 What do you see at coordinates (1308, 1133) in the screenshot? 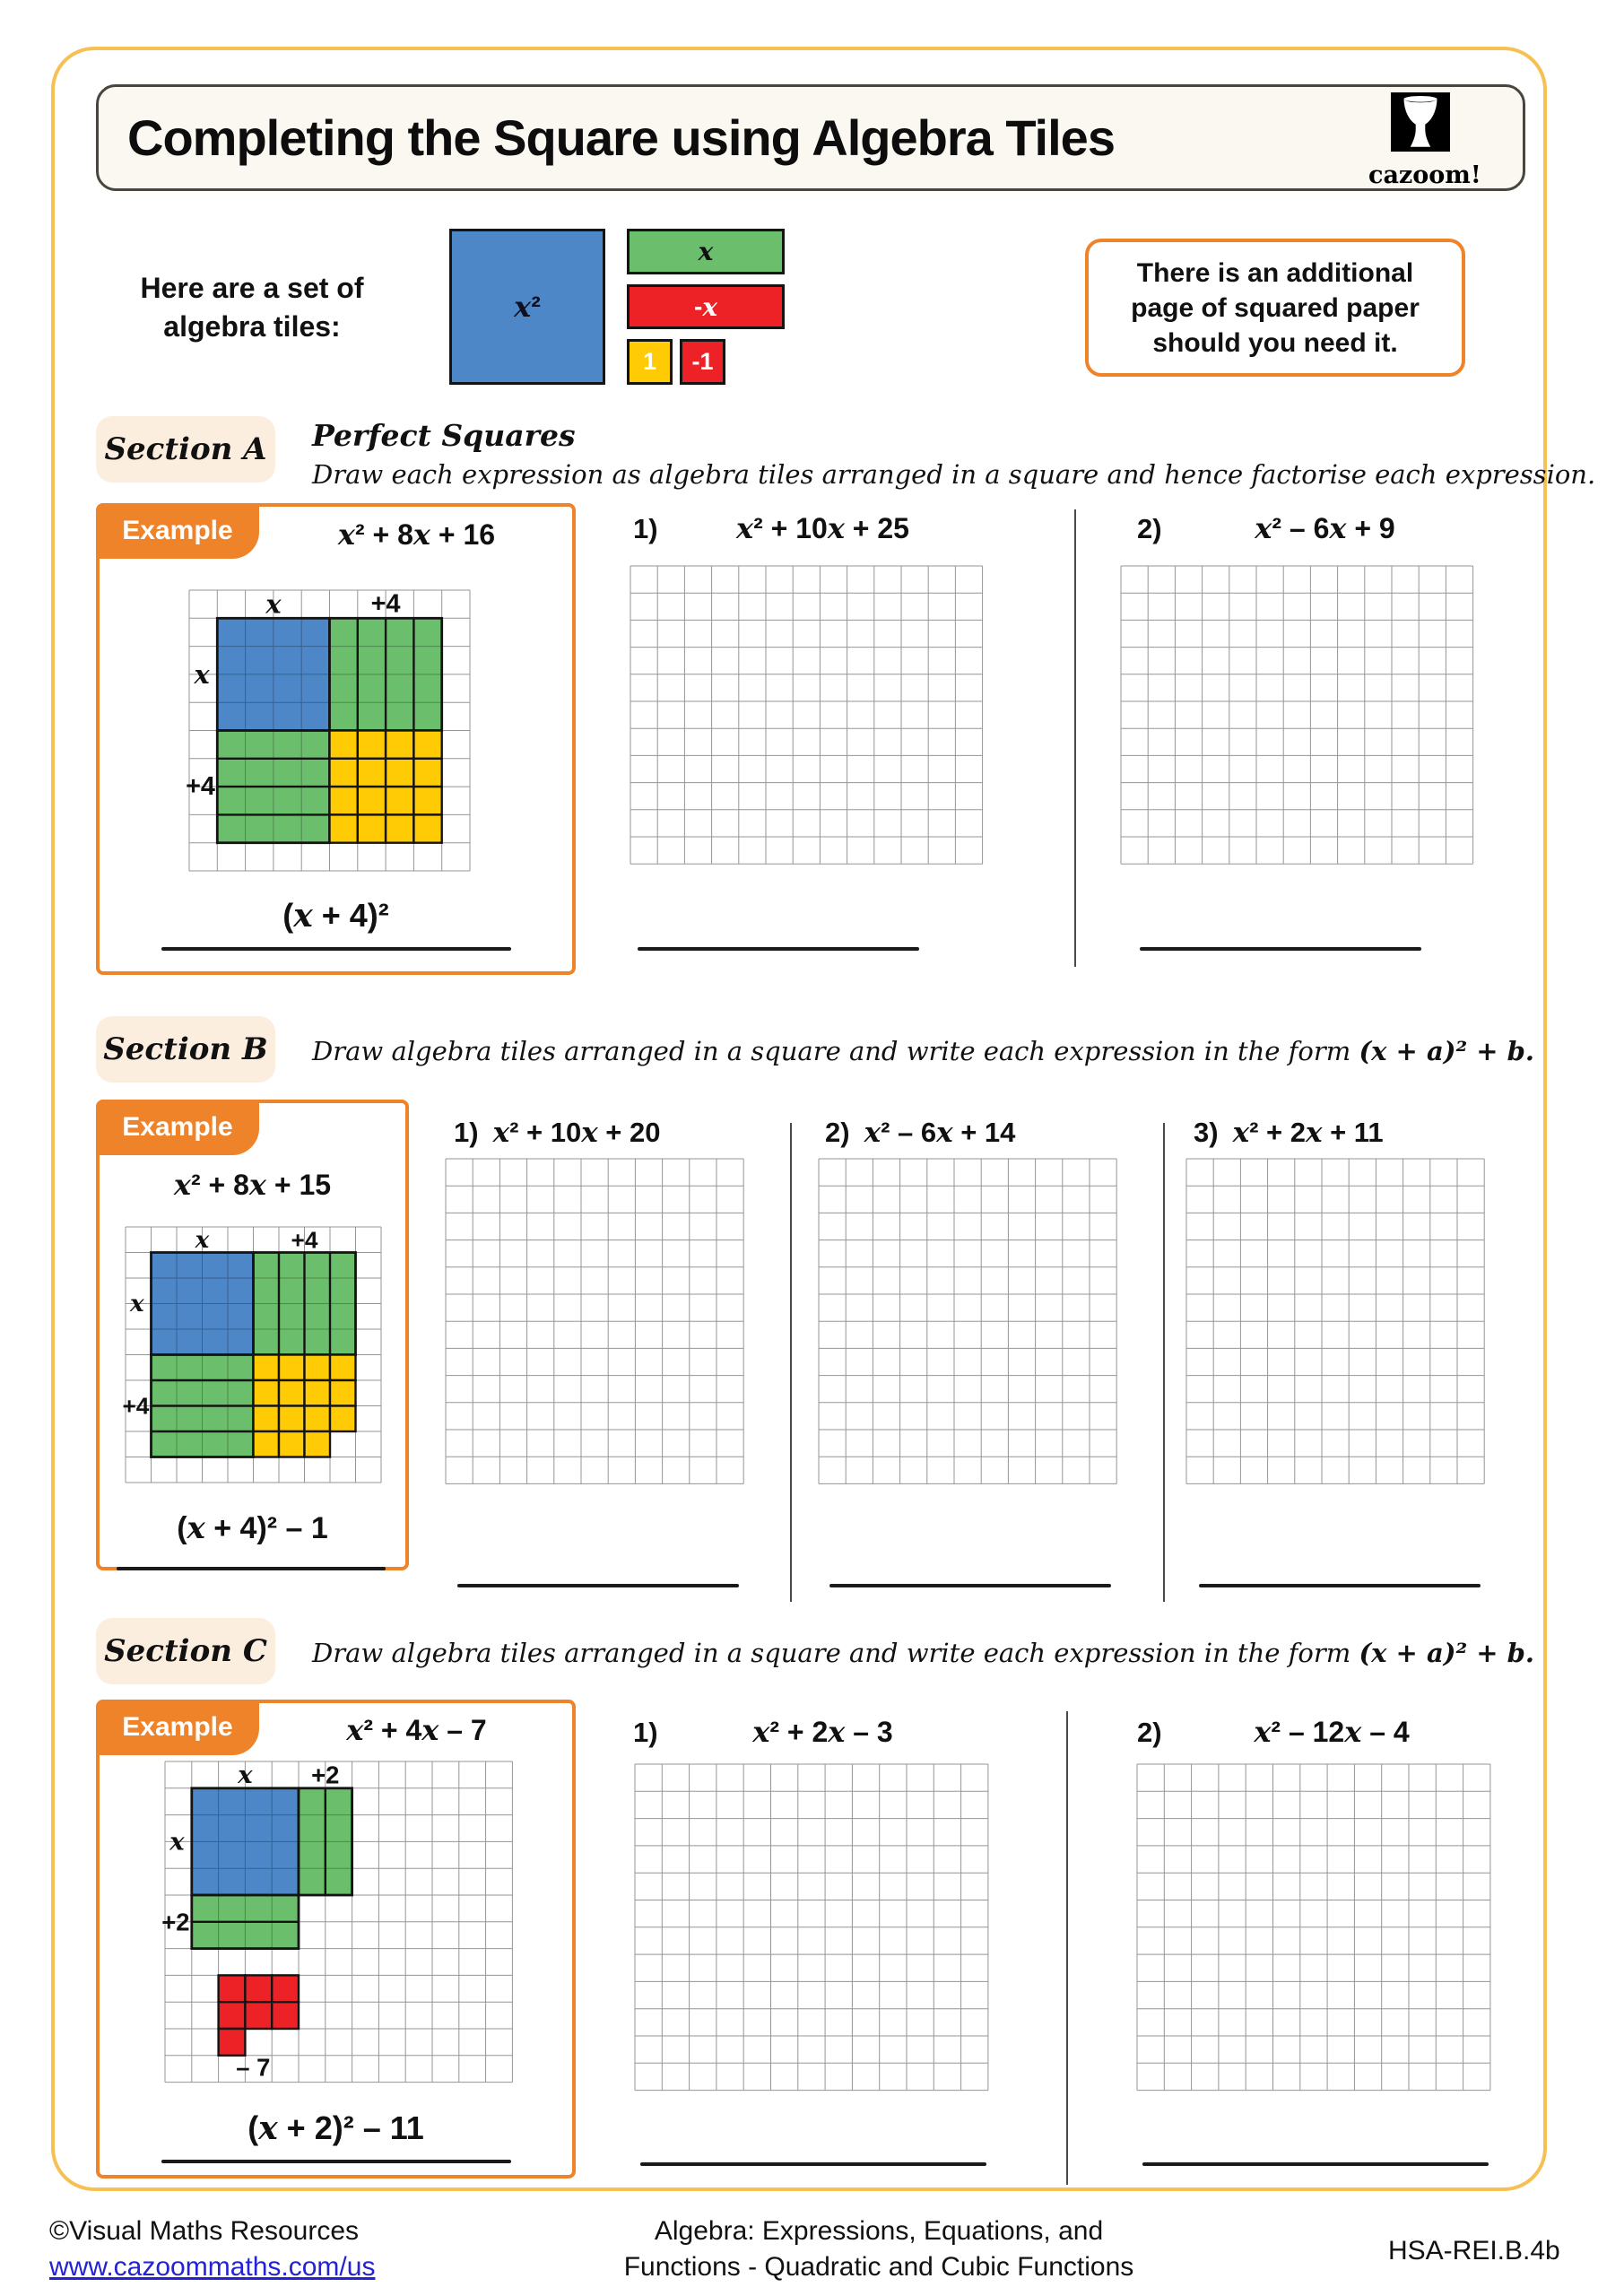
I see `question-b3-expression: x² + 2x + 11` at bounding box center [1308, 1133].